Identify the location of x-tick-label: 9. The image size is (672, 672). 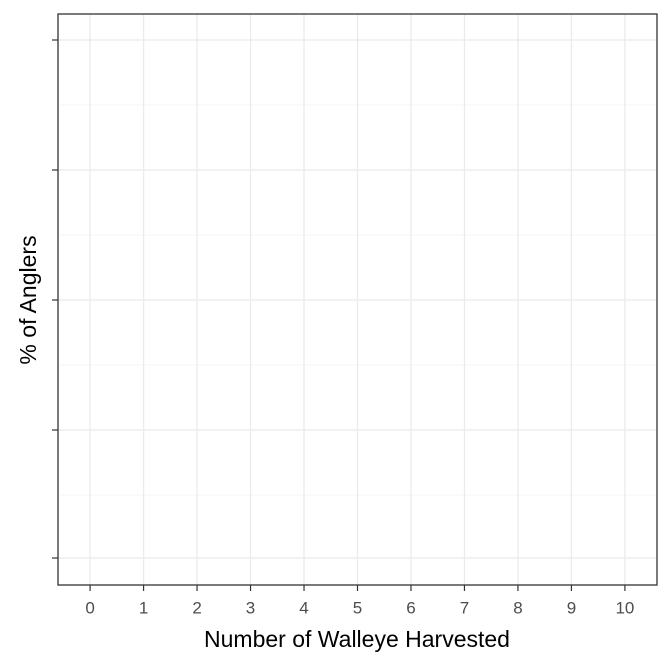
(571, 607).